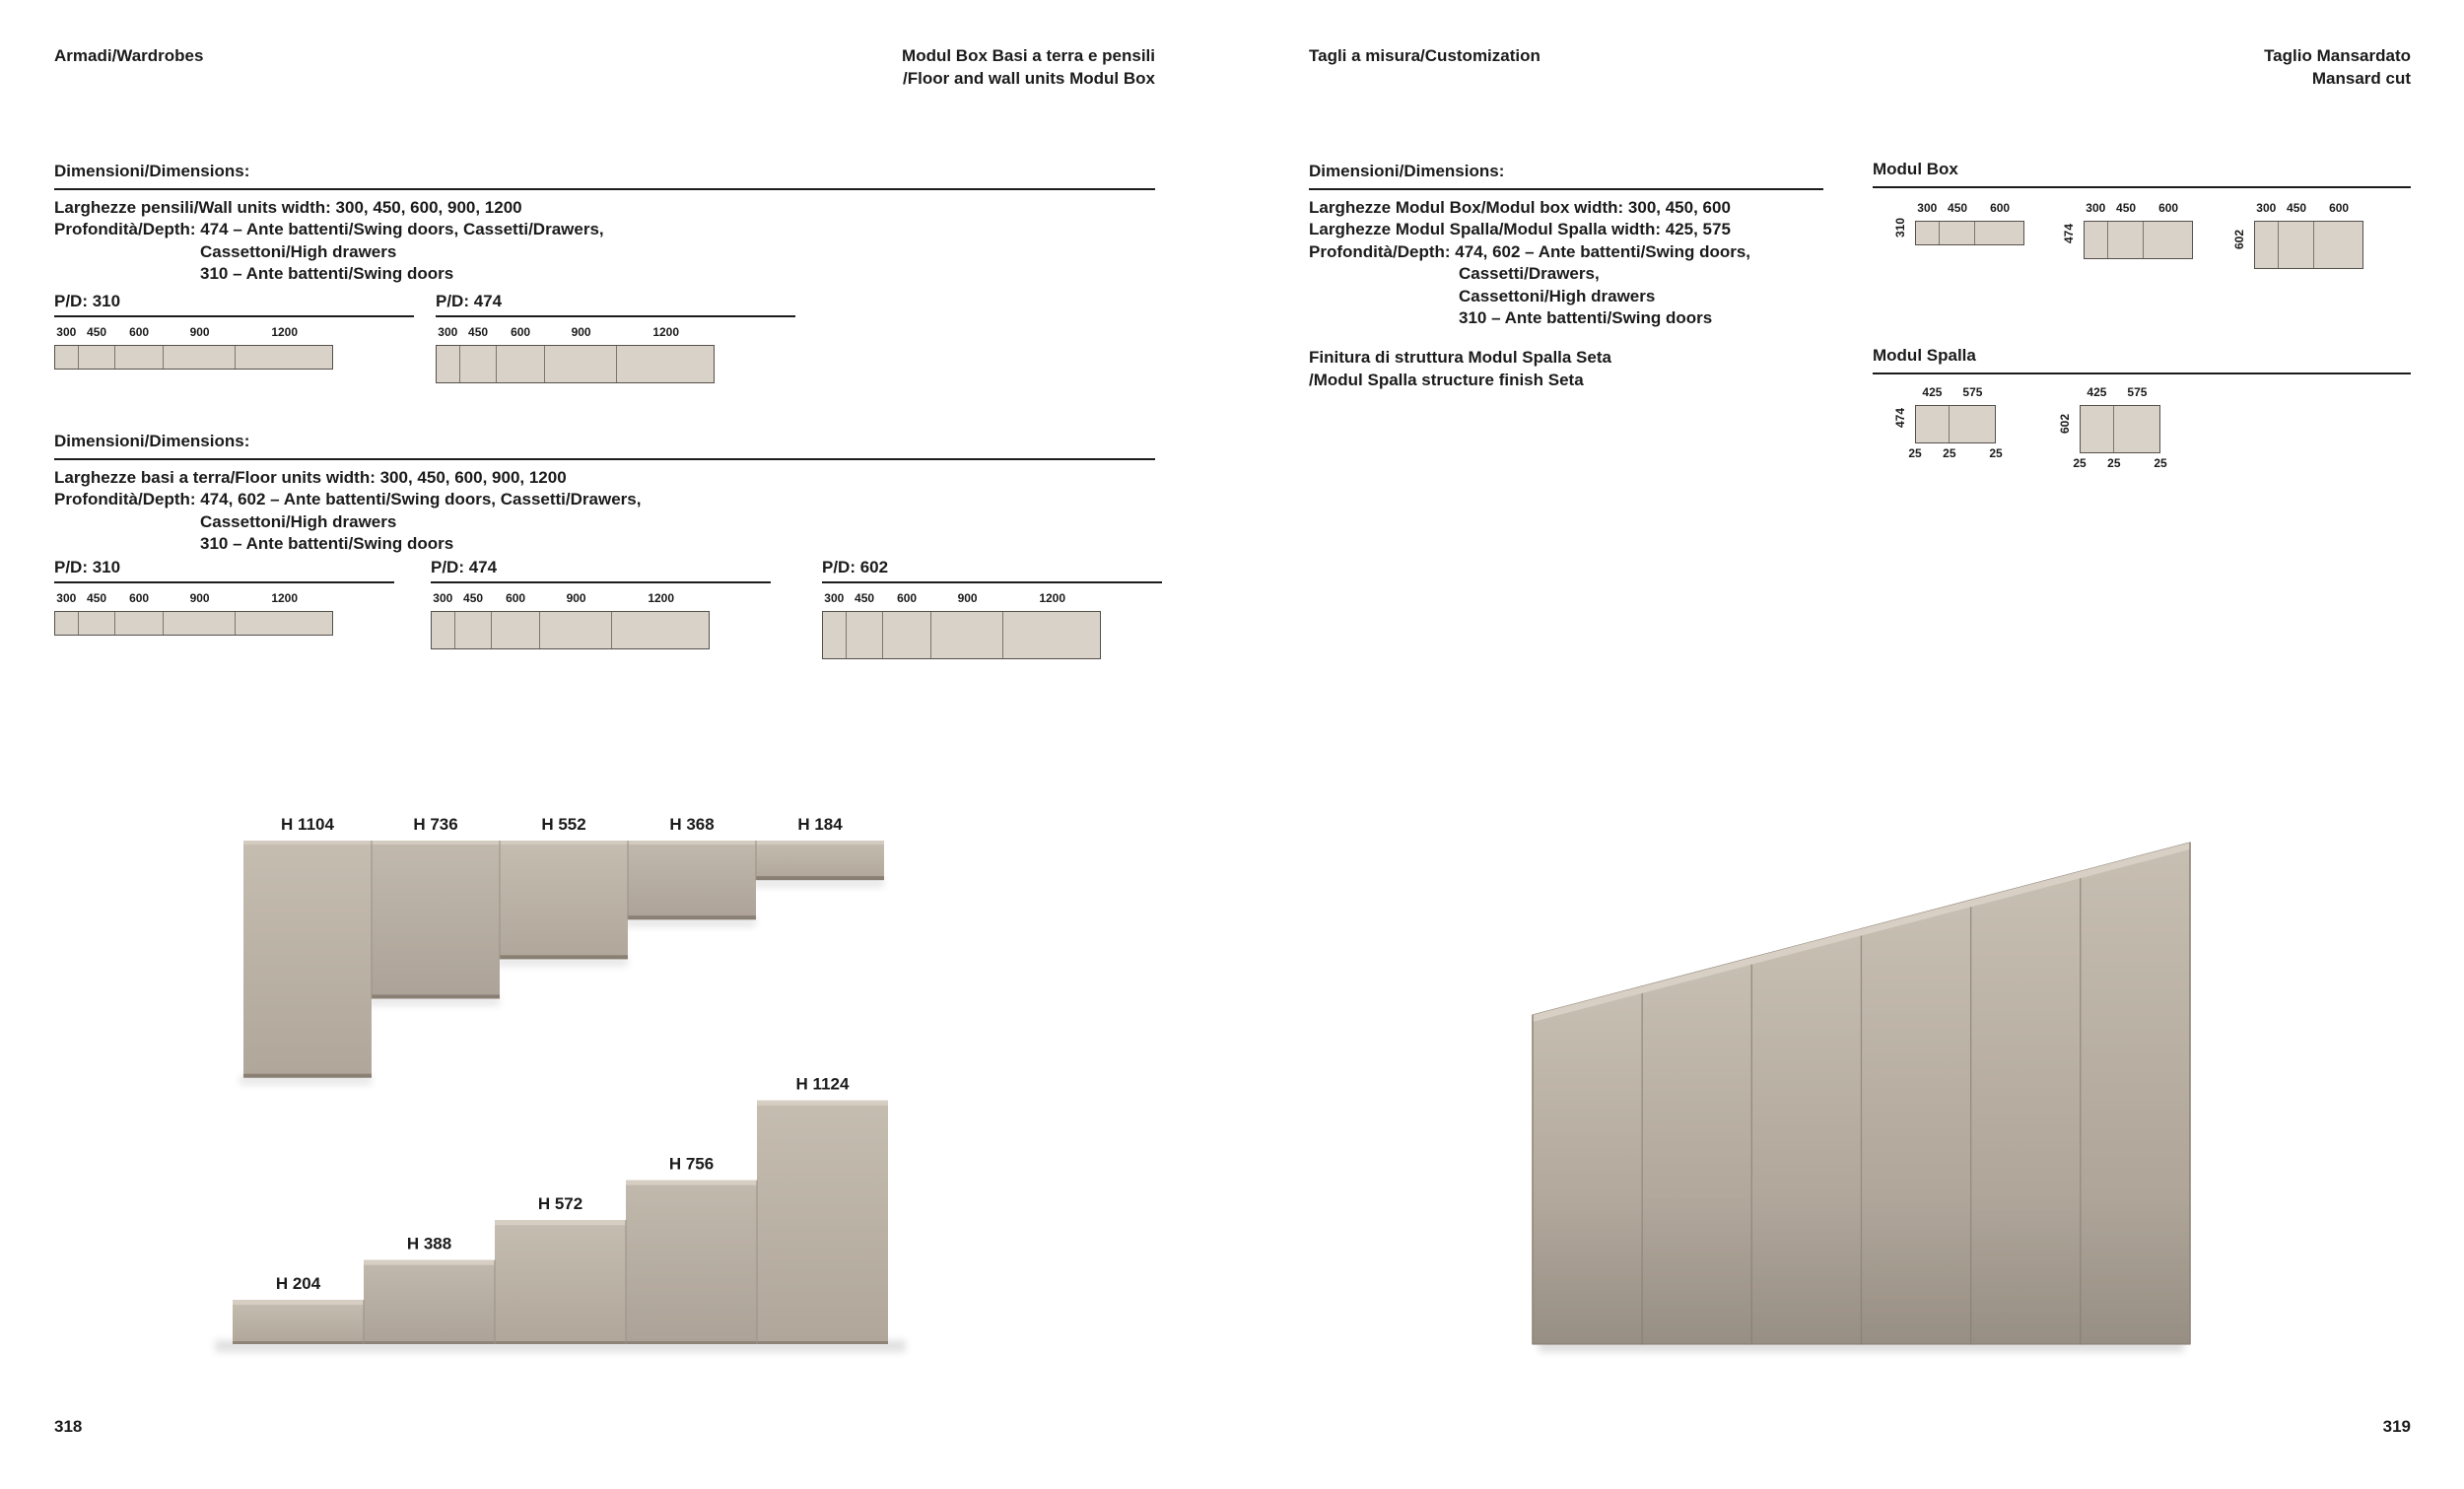 The height and width of the screenshot is (1489, 2464). What do you see at coordinates (2396, 1426) in the screenshot?
I see `page-number-right: 319` at bounding box center [2396, 1426].